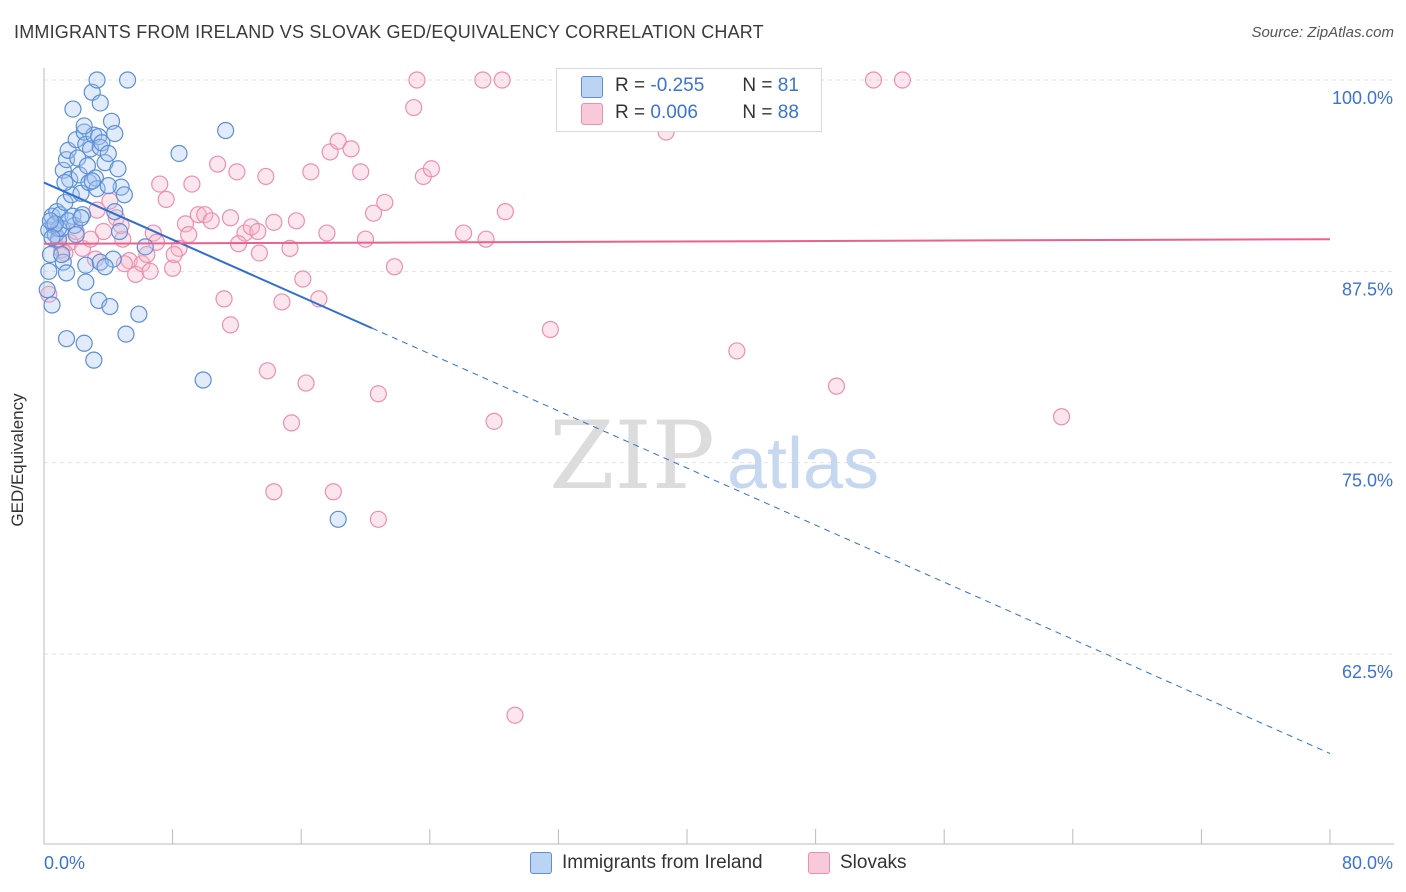 This screenshot has width=1406, height=892. What do you see at coordinates (788, 112) in the screenshot?
I see `n-value-slovaks: 88` at bounding box center [788, 112].